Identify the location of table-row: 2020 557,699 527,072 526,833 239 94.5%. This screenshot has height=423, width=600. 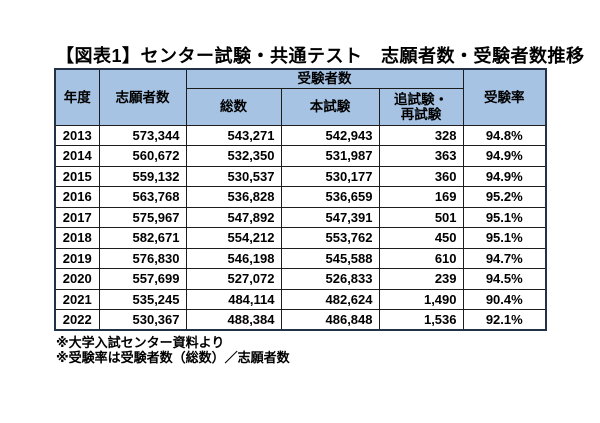
(300, 279).